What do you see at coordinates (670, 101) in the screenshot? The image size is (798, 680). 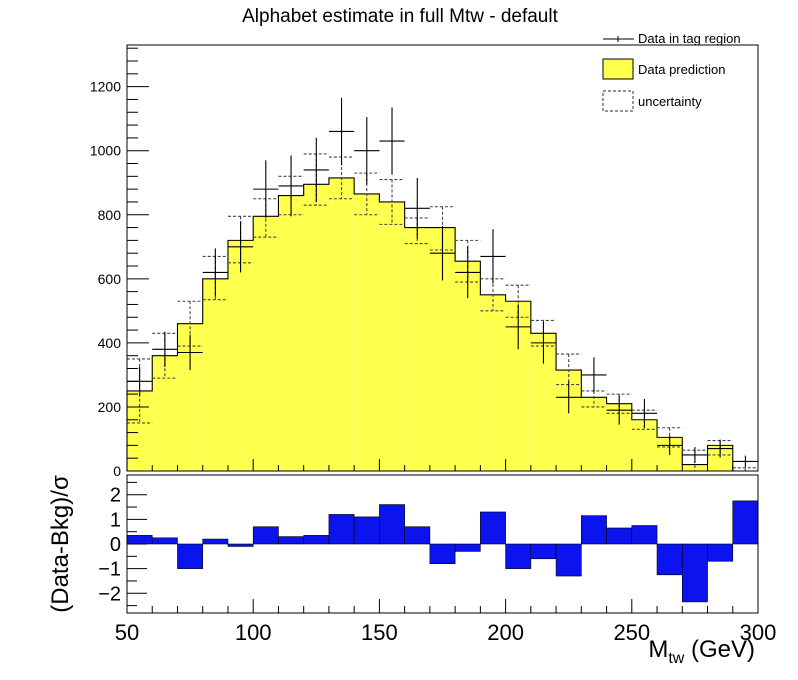 I see `legend-uncertainty-label: uncertainty` at bounding box center [670, 101].